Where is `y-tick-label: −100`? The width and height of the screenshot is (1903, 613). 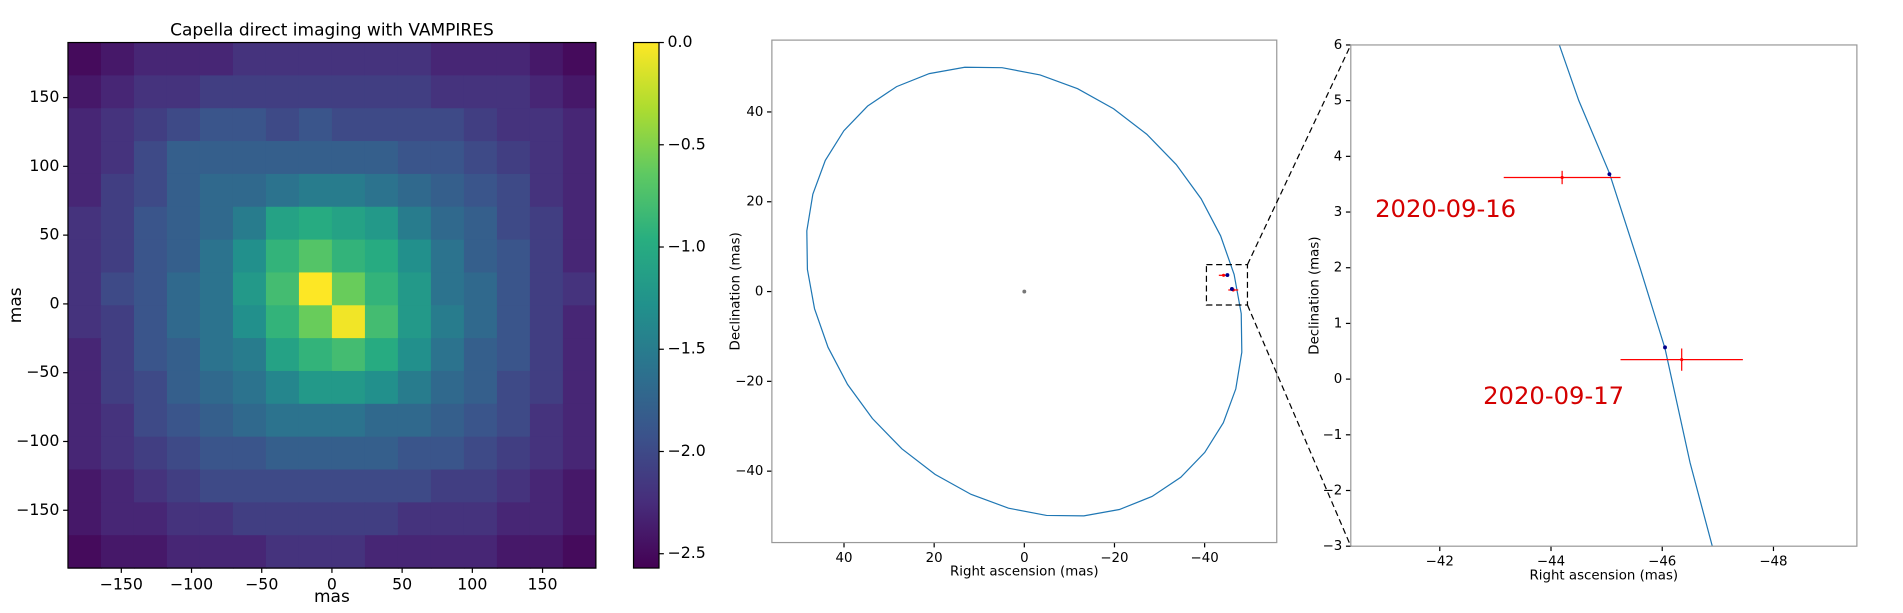
y-tick-label: −100 is located at coordinates (37, 440).